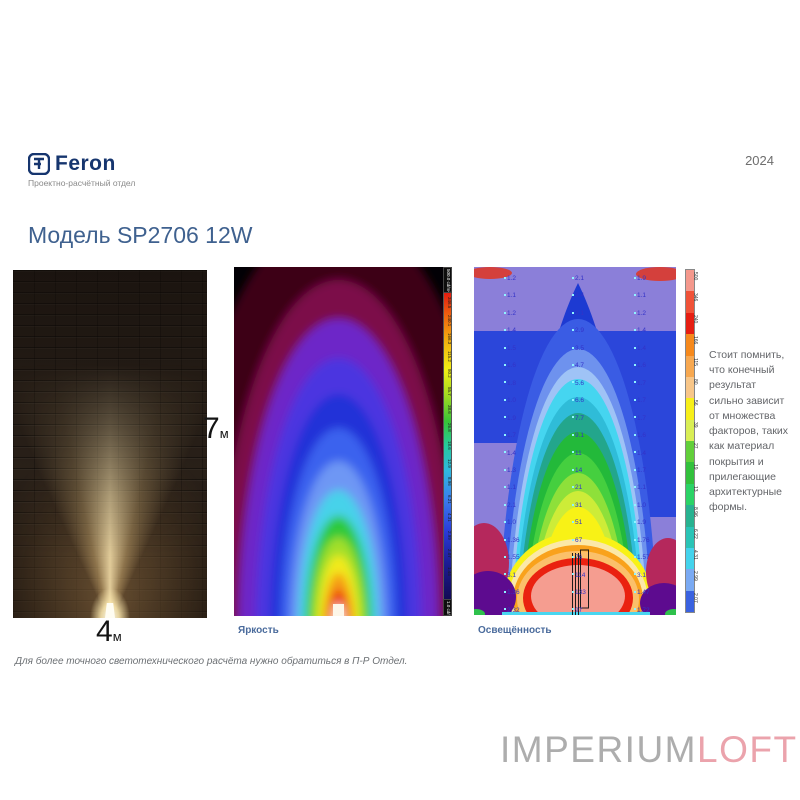  I want to click on colorbar-tick: 38.6, so click(449, 409).